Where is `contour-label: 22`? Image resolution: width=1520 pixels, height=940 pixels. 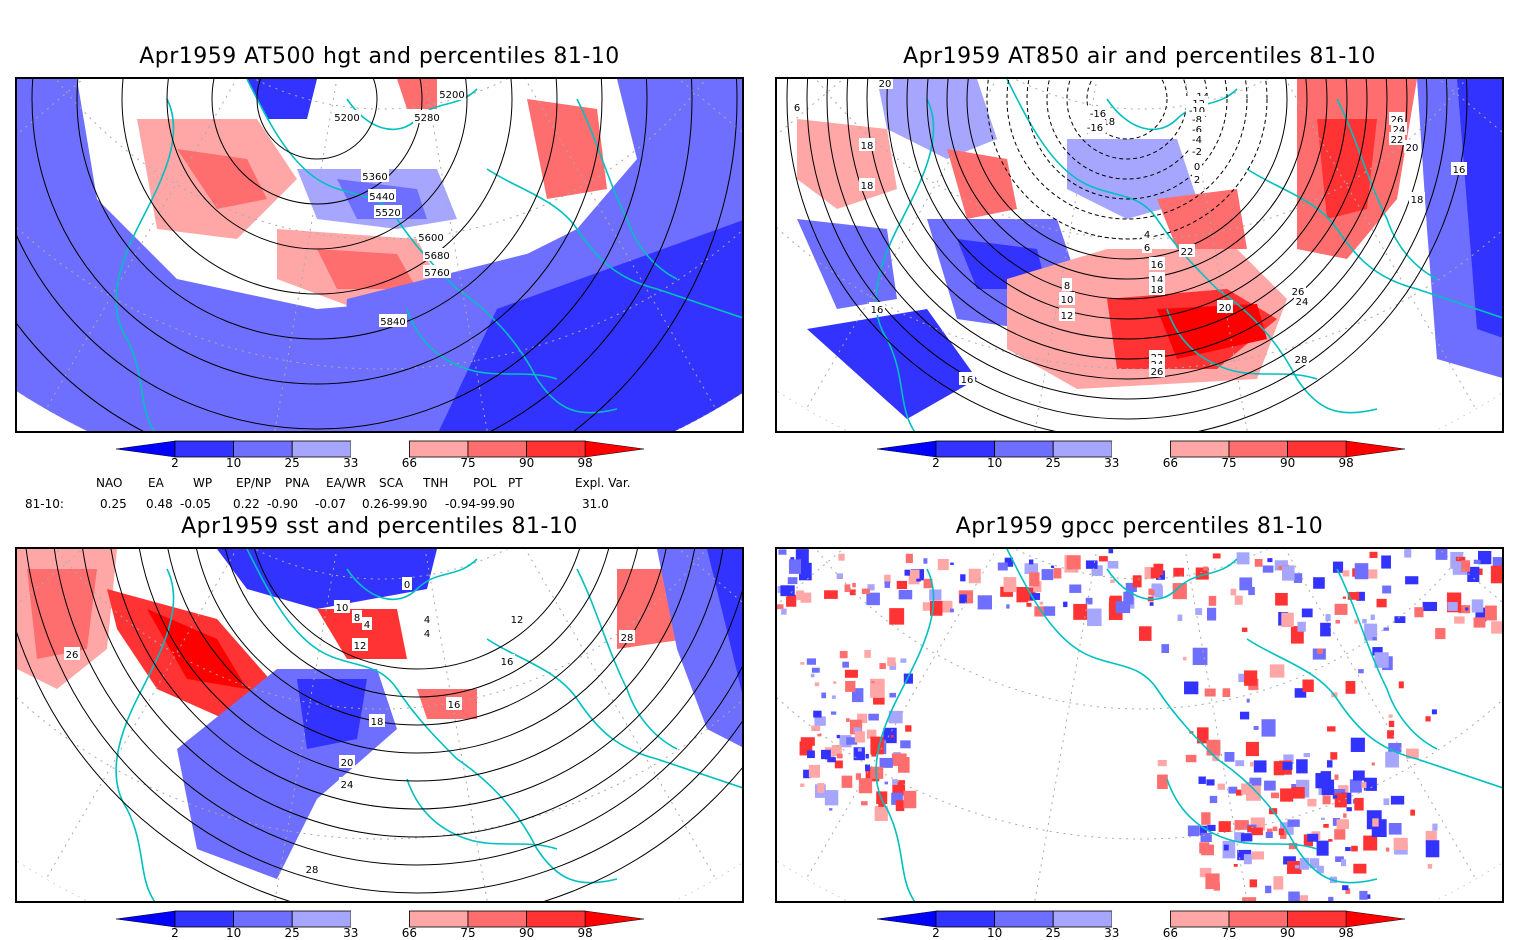 contour-label: 22 is located at coordinates (1187, 252).